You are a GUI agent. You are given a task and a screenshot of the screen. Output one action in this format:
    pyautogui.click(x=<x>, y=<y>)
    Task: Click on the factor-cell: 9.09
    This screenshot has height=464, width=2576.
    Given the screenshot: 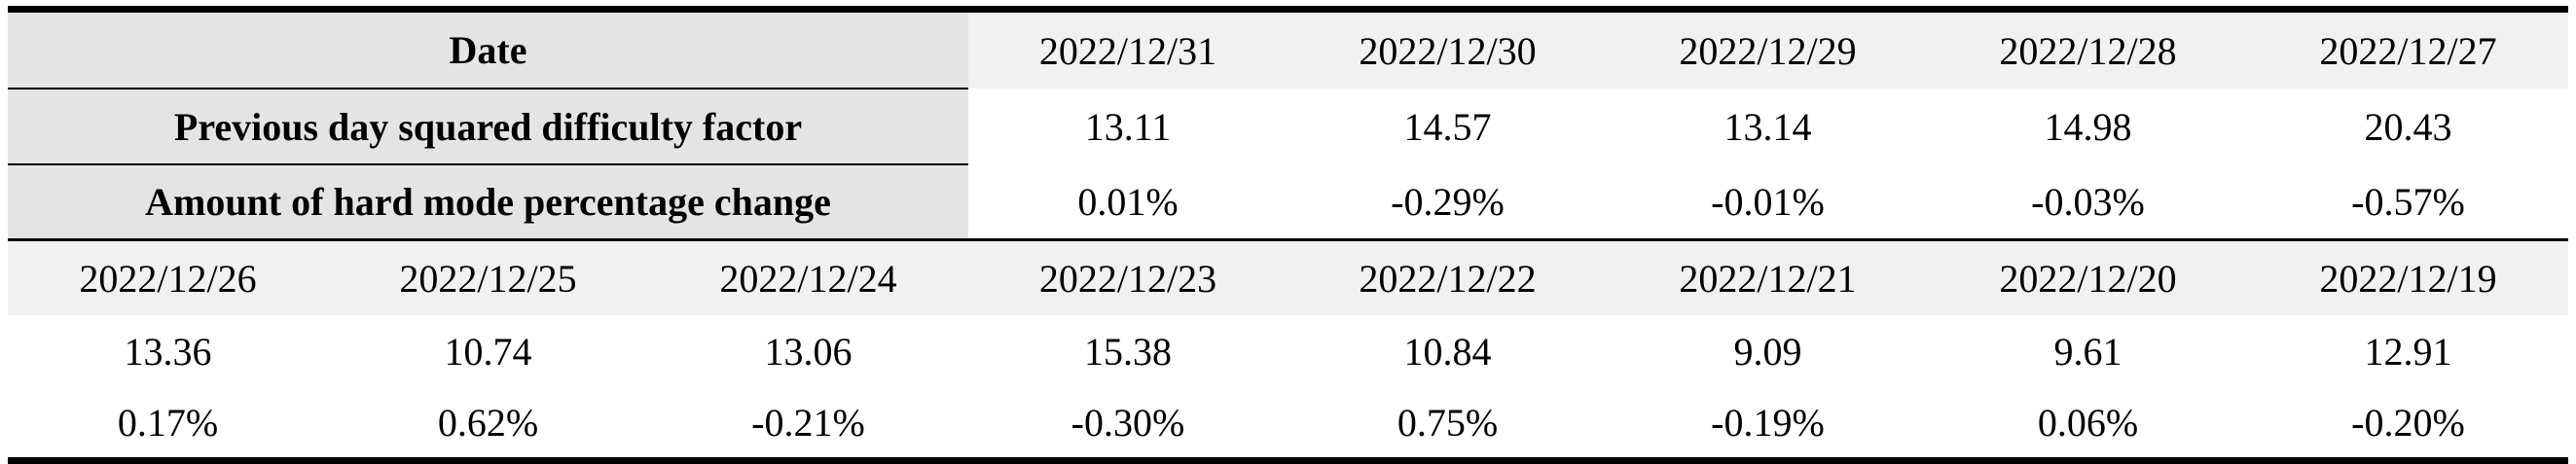 What is the action you would take?
    pyautogui.click(x=1767, y=351)
    